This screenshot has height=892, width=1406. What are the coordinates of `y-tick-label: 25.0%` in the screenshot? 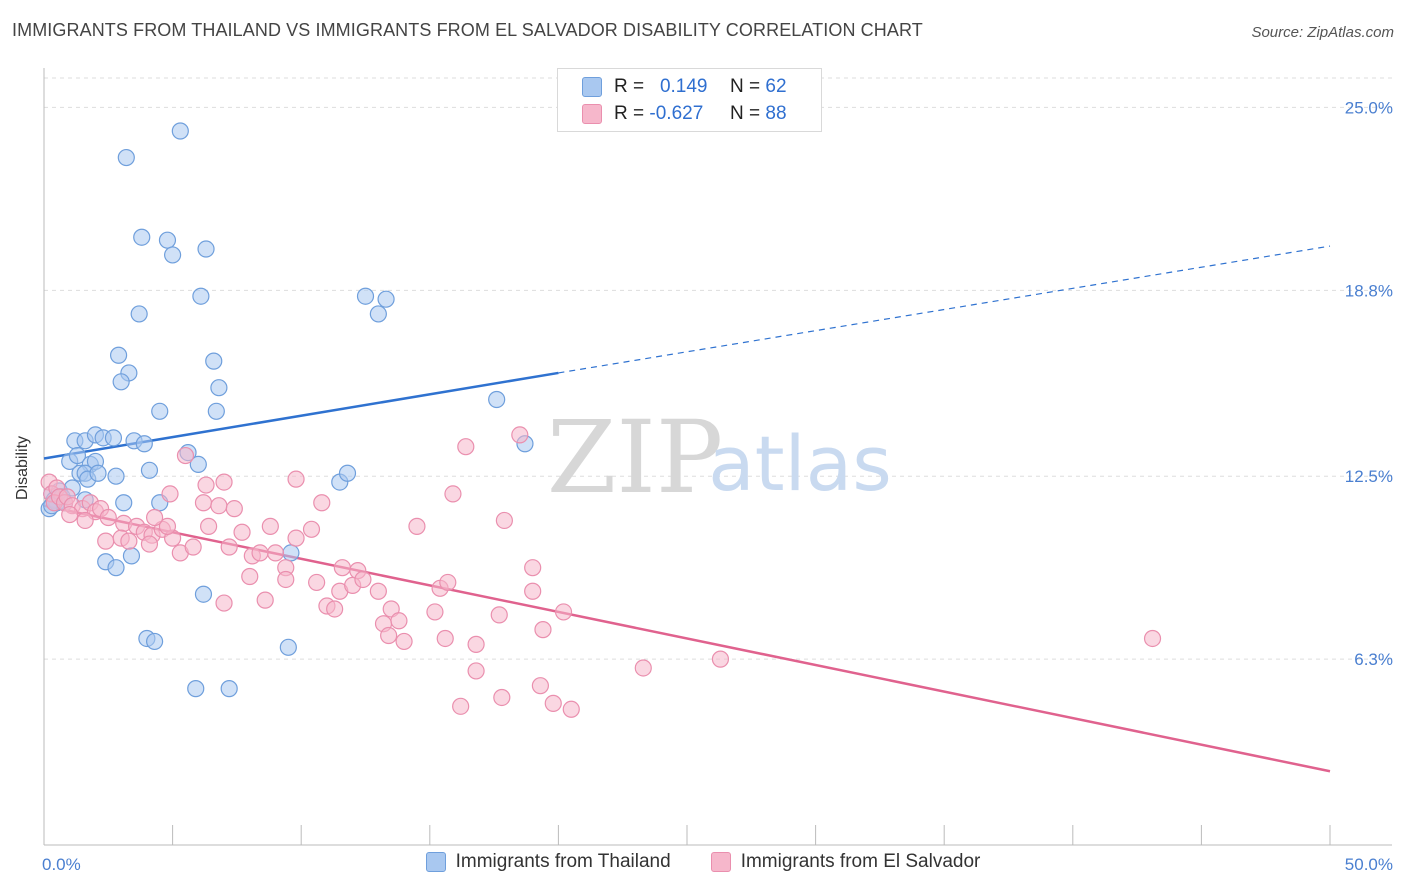 It's located at (1369, 107).